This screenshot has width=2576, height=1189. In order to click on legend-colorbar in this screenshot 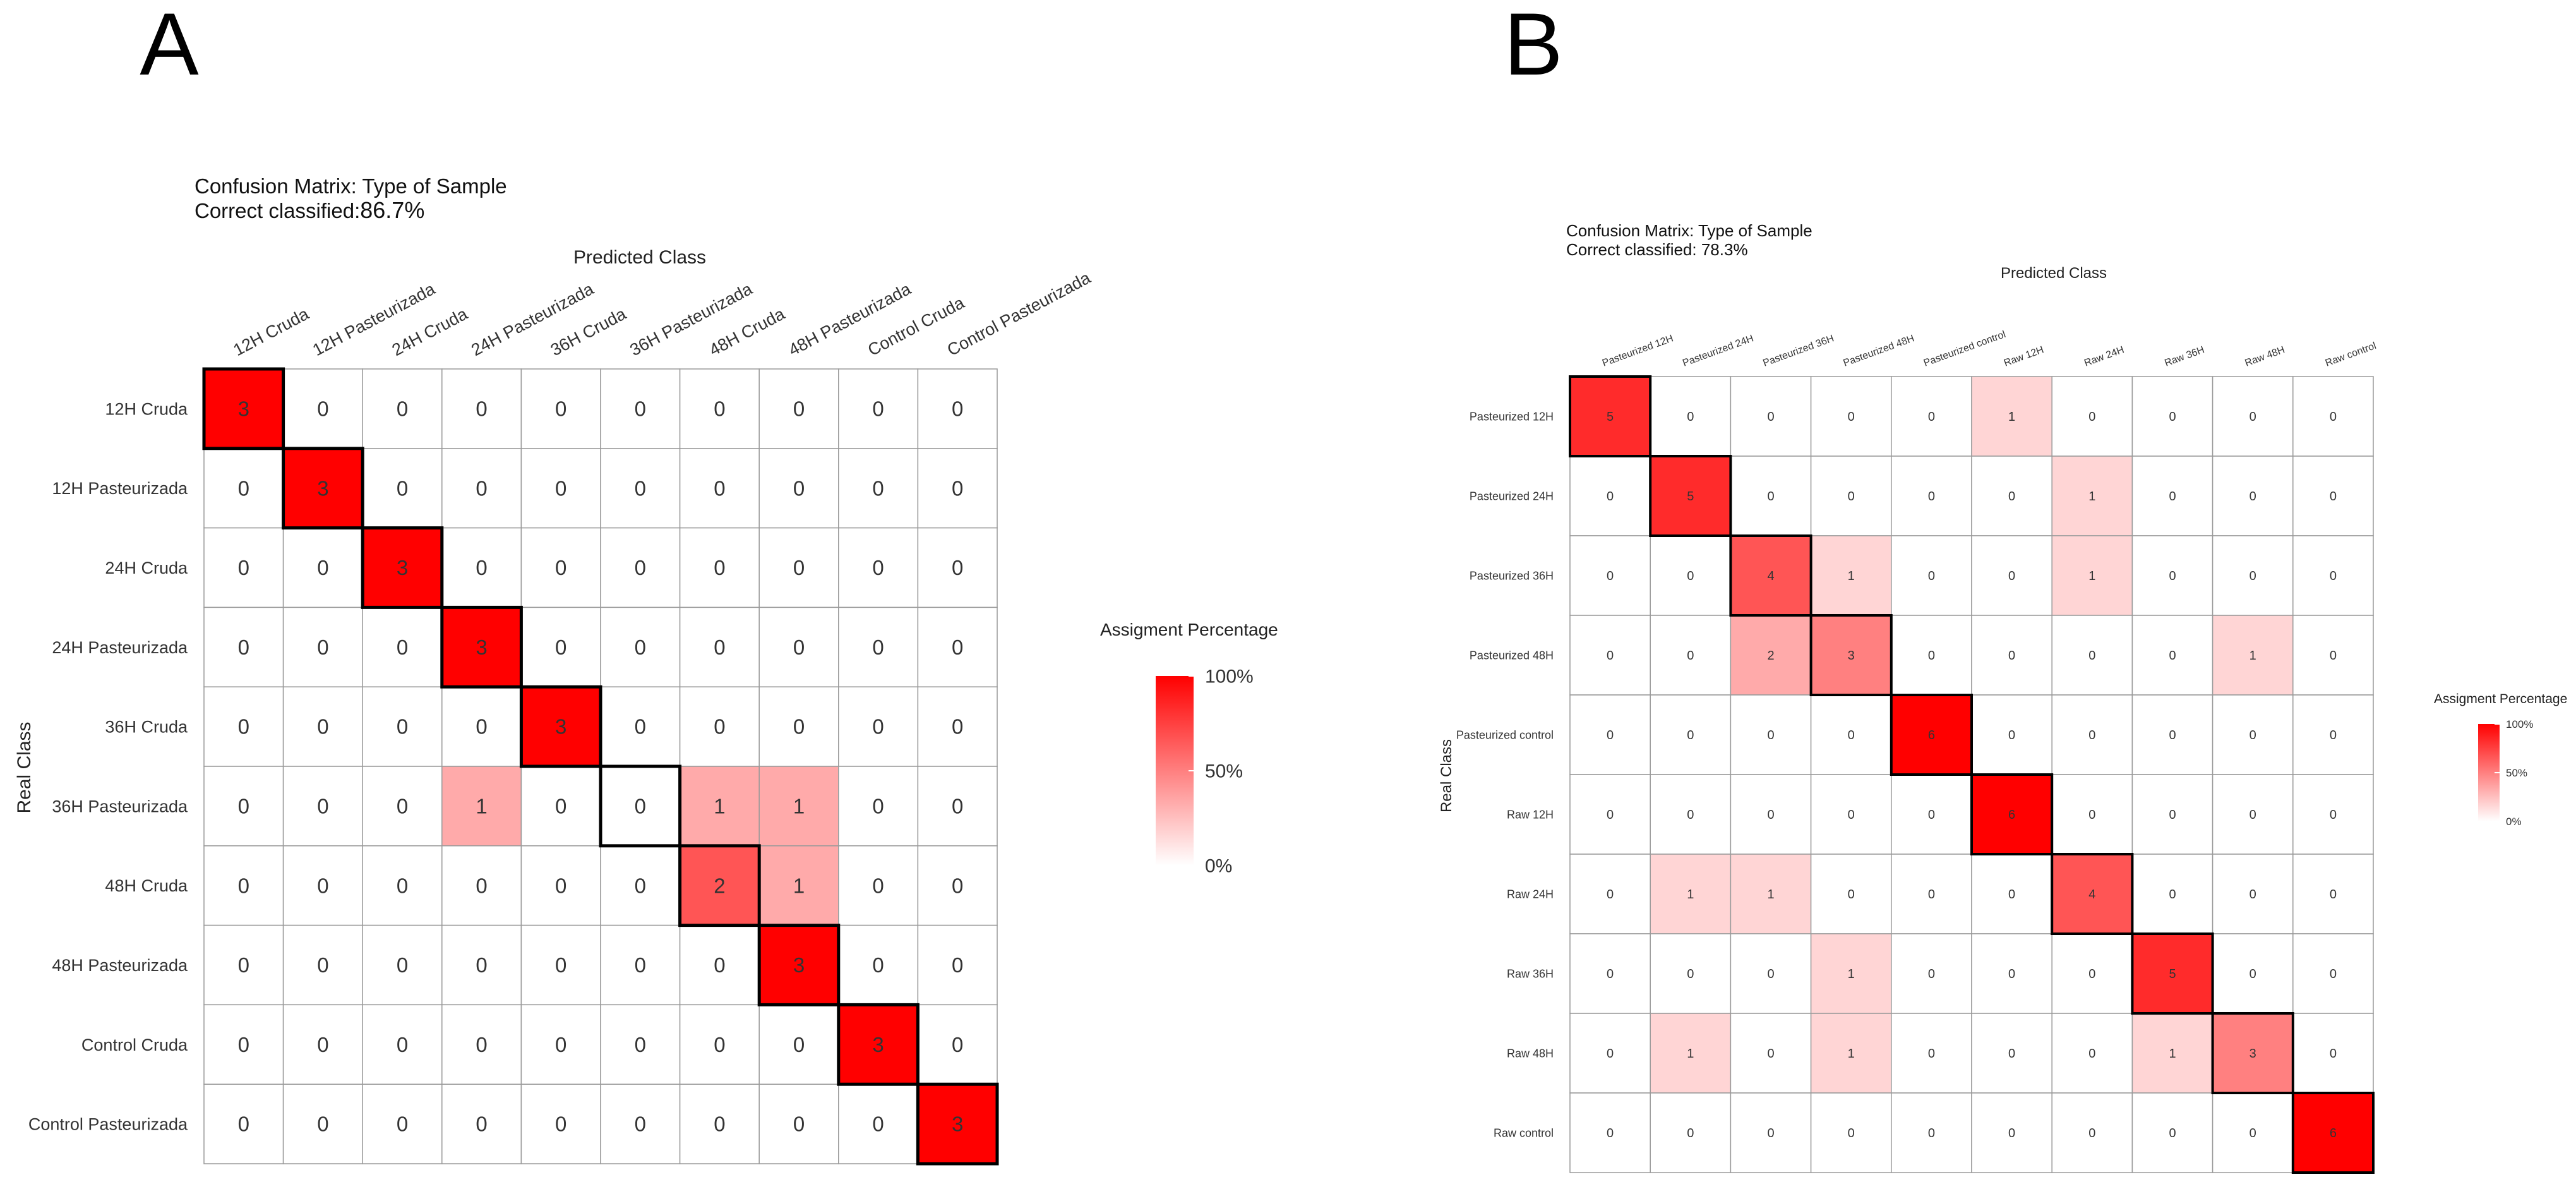, I will do `click(1175, 771)`.